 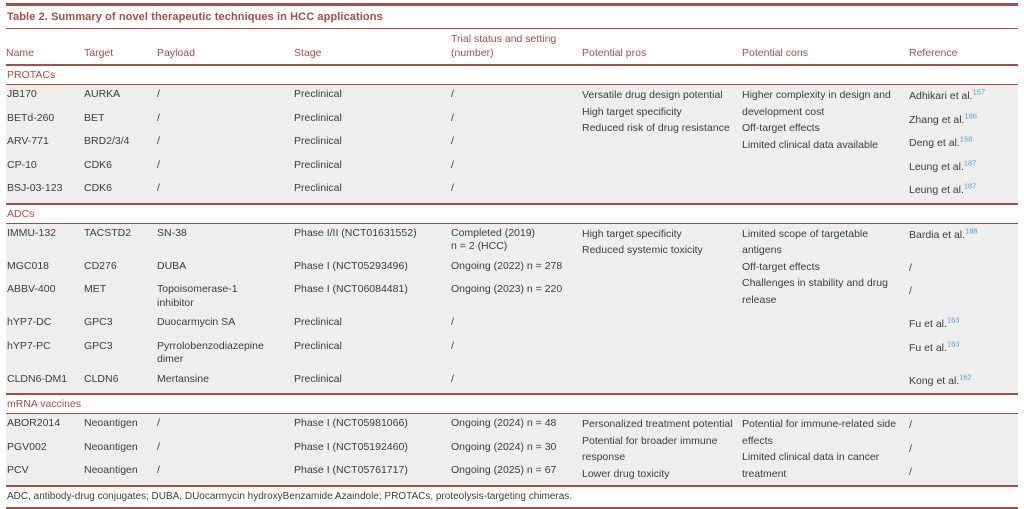 What do you see at coordinates (642, 250) in the screenshot?
I see `pros-item: Reduced systemic toxicity` at bounding box center [642, 250].